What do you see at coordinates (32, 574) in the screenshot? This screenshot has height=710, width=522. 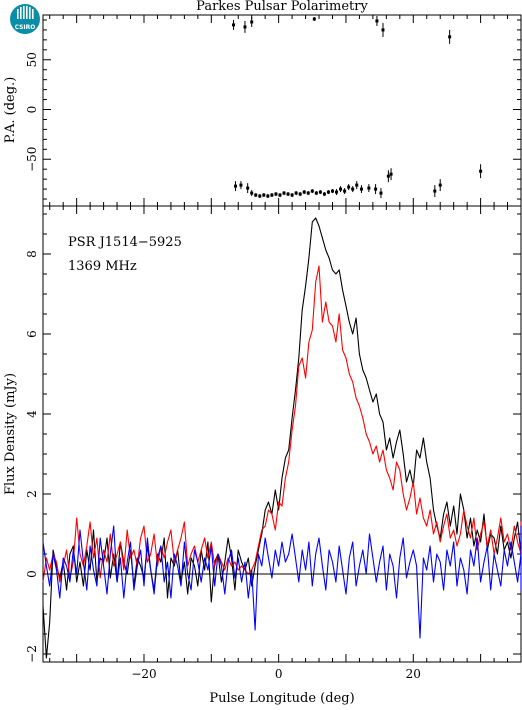 I see `flux-y-tick-label: 0` at bounding box center [32, 574].